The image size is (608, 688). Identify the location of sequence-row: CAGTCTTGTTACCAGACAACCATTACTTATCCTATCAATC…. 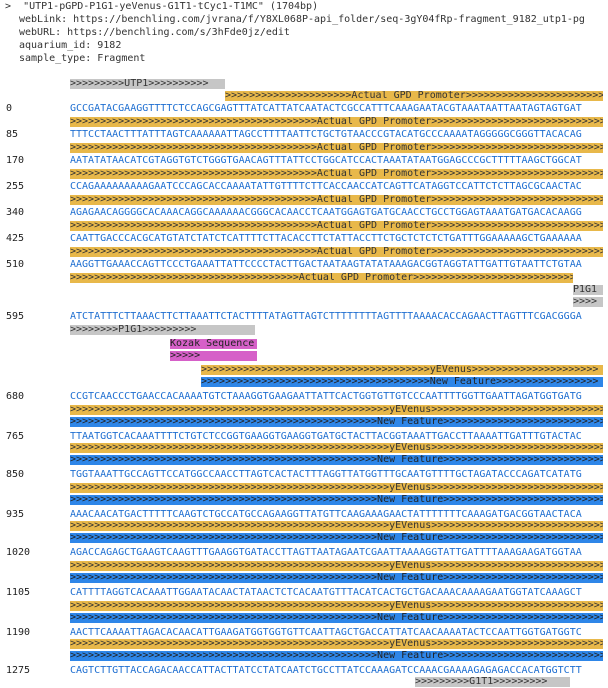
(326, 670).